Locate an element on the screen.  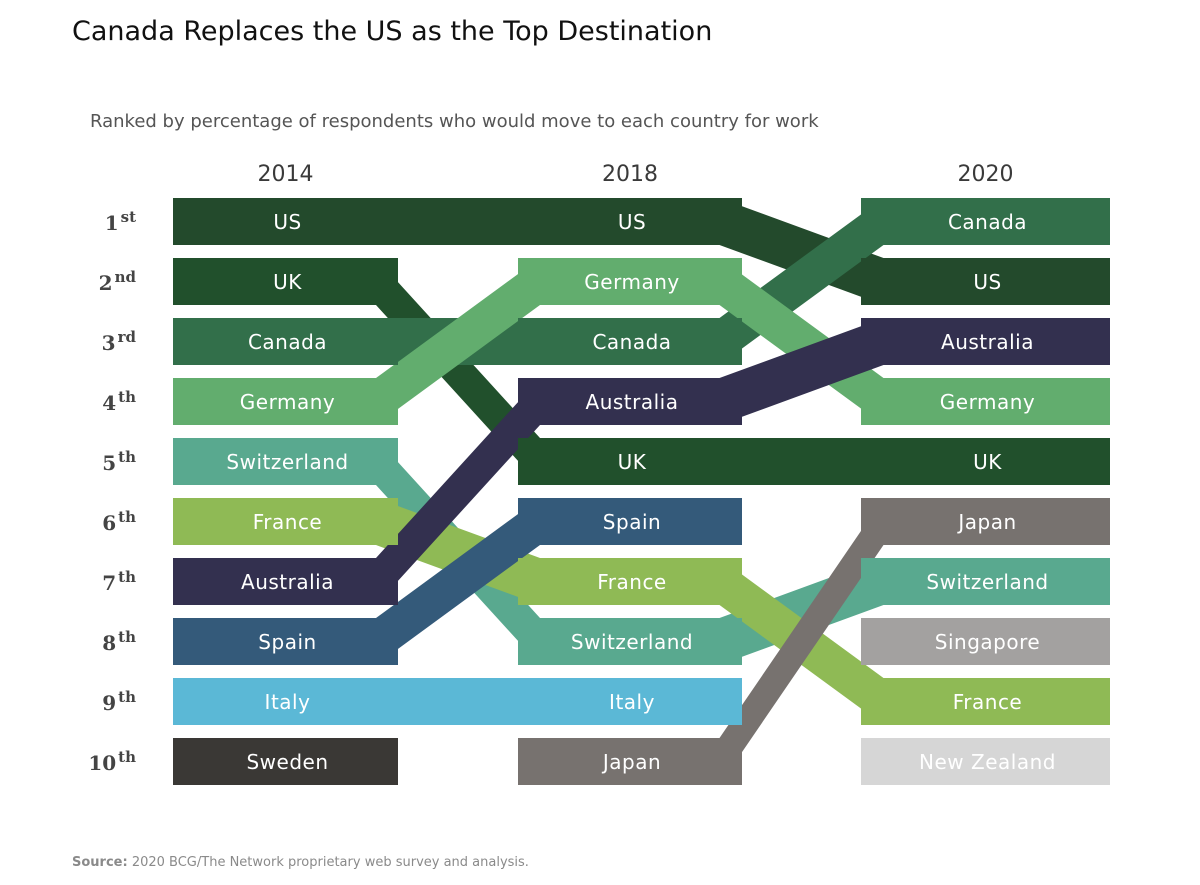
year-labels: 2014 2018 2020 is located at coordinates (636, 174).